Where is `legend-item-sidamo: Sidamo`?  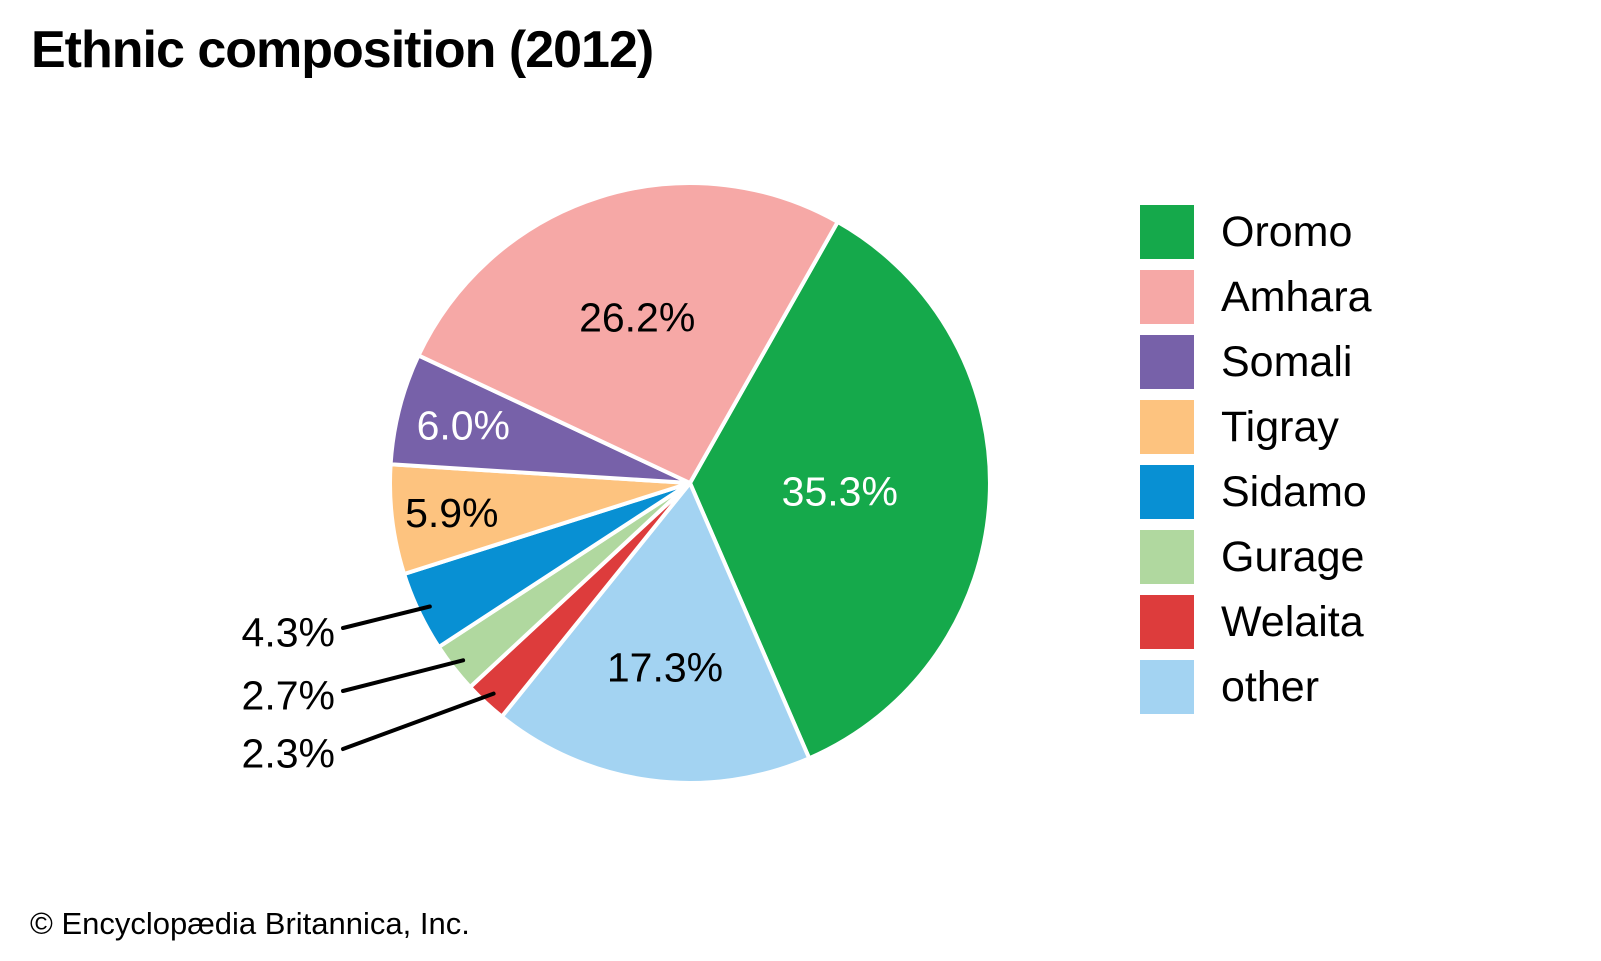 legend-item-sidamo: Sidamo is located at coordinates (1256, 492).